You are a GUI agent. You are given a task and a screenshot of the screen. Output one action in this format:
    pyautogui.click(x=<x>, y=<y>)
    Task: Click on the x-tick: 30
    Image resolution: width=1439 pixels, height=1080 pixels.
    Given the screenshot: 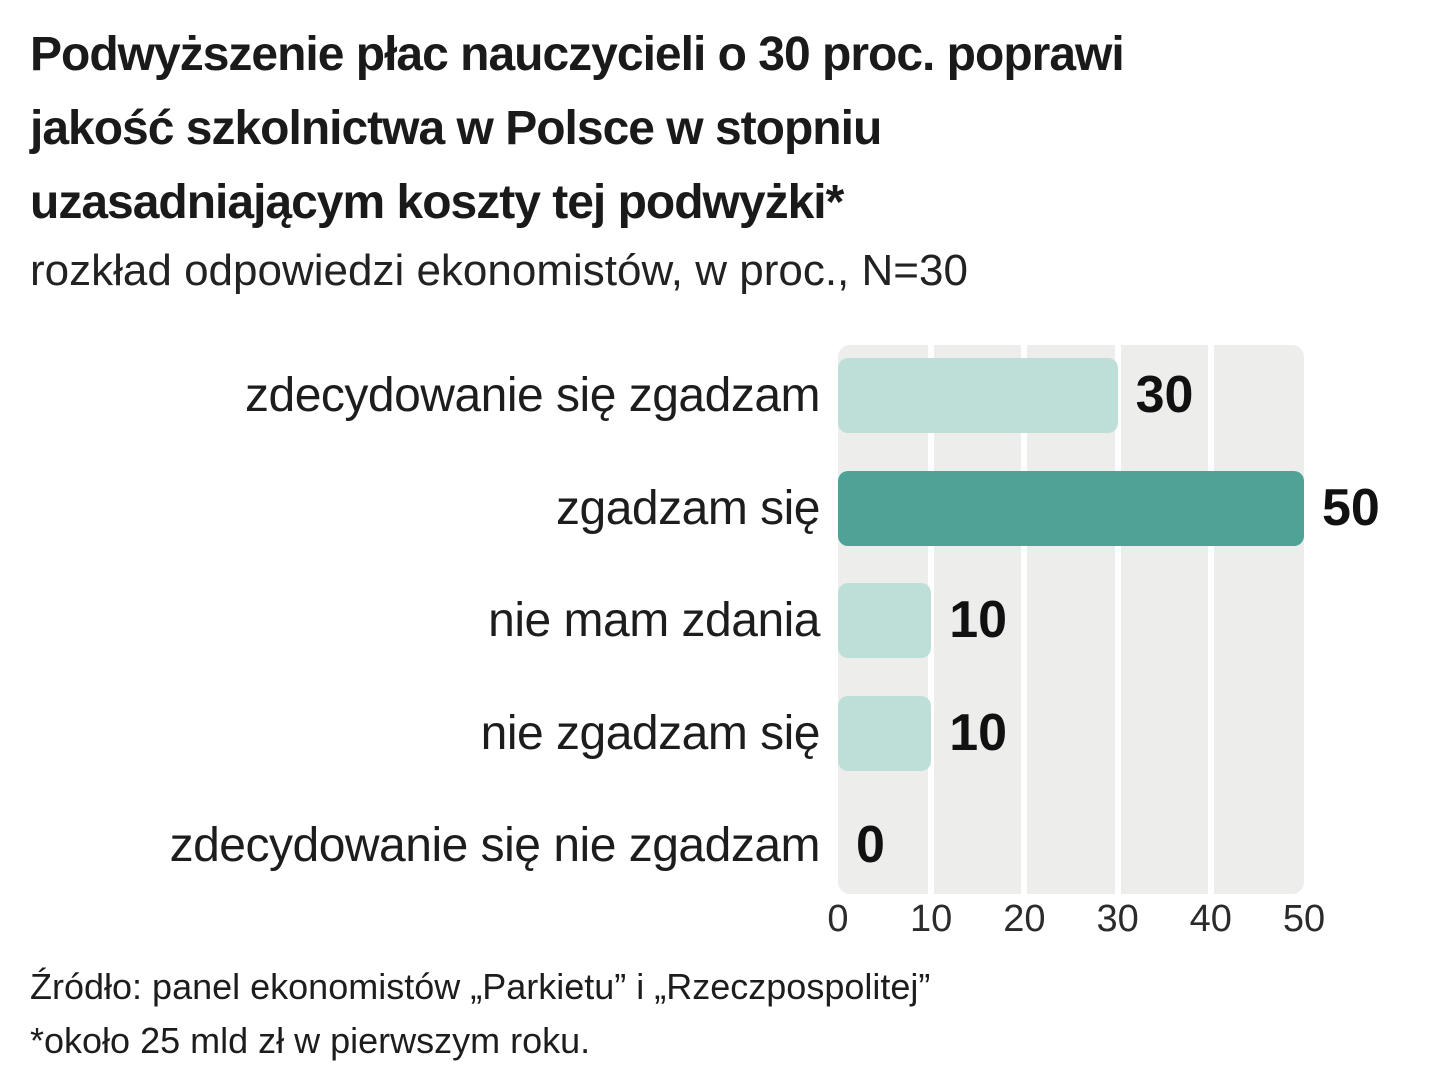 What is the action you would take?
    pyautogui.click(x=1117, y=919)
    